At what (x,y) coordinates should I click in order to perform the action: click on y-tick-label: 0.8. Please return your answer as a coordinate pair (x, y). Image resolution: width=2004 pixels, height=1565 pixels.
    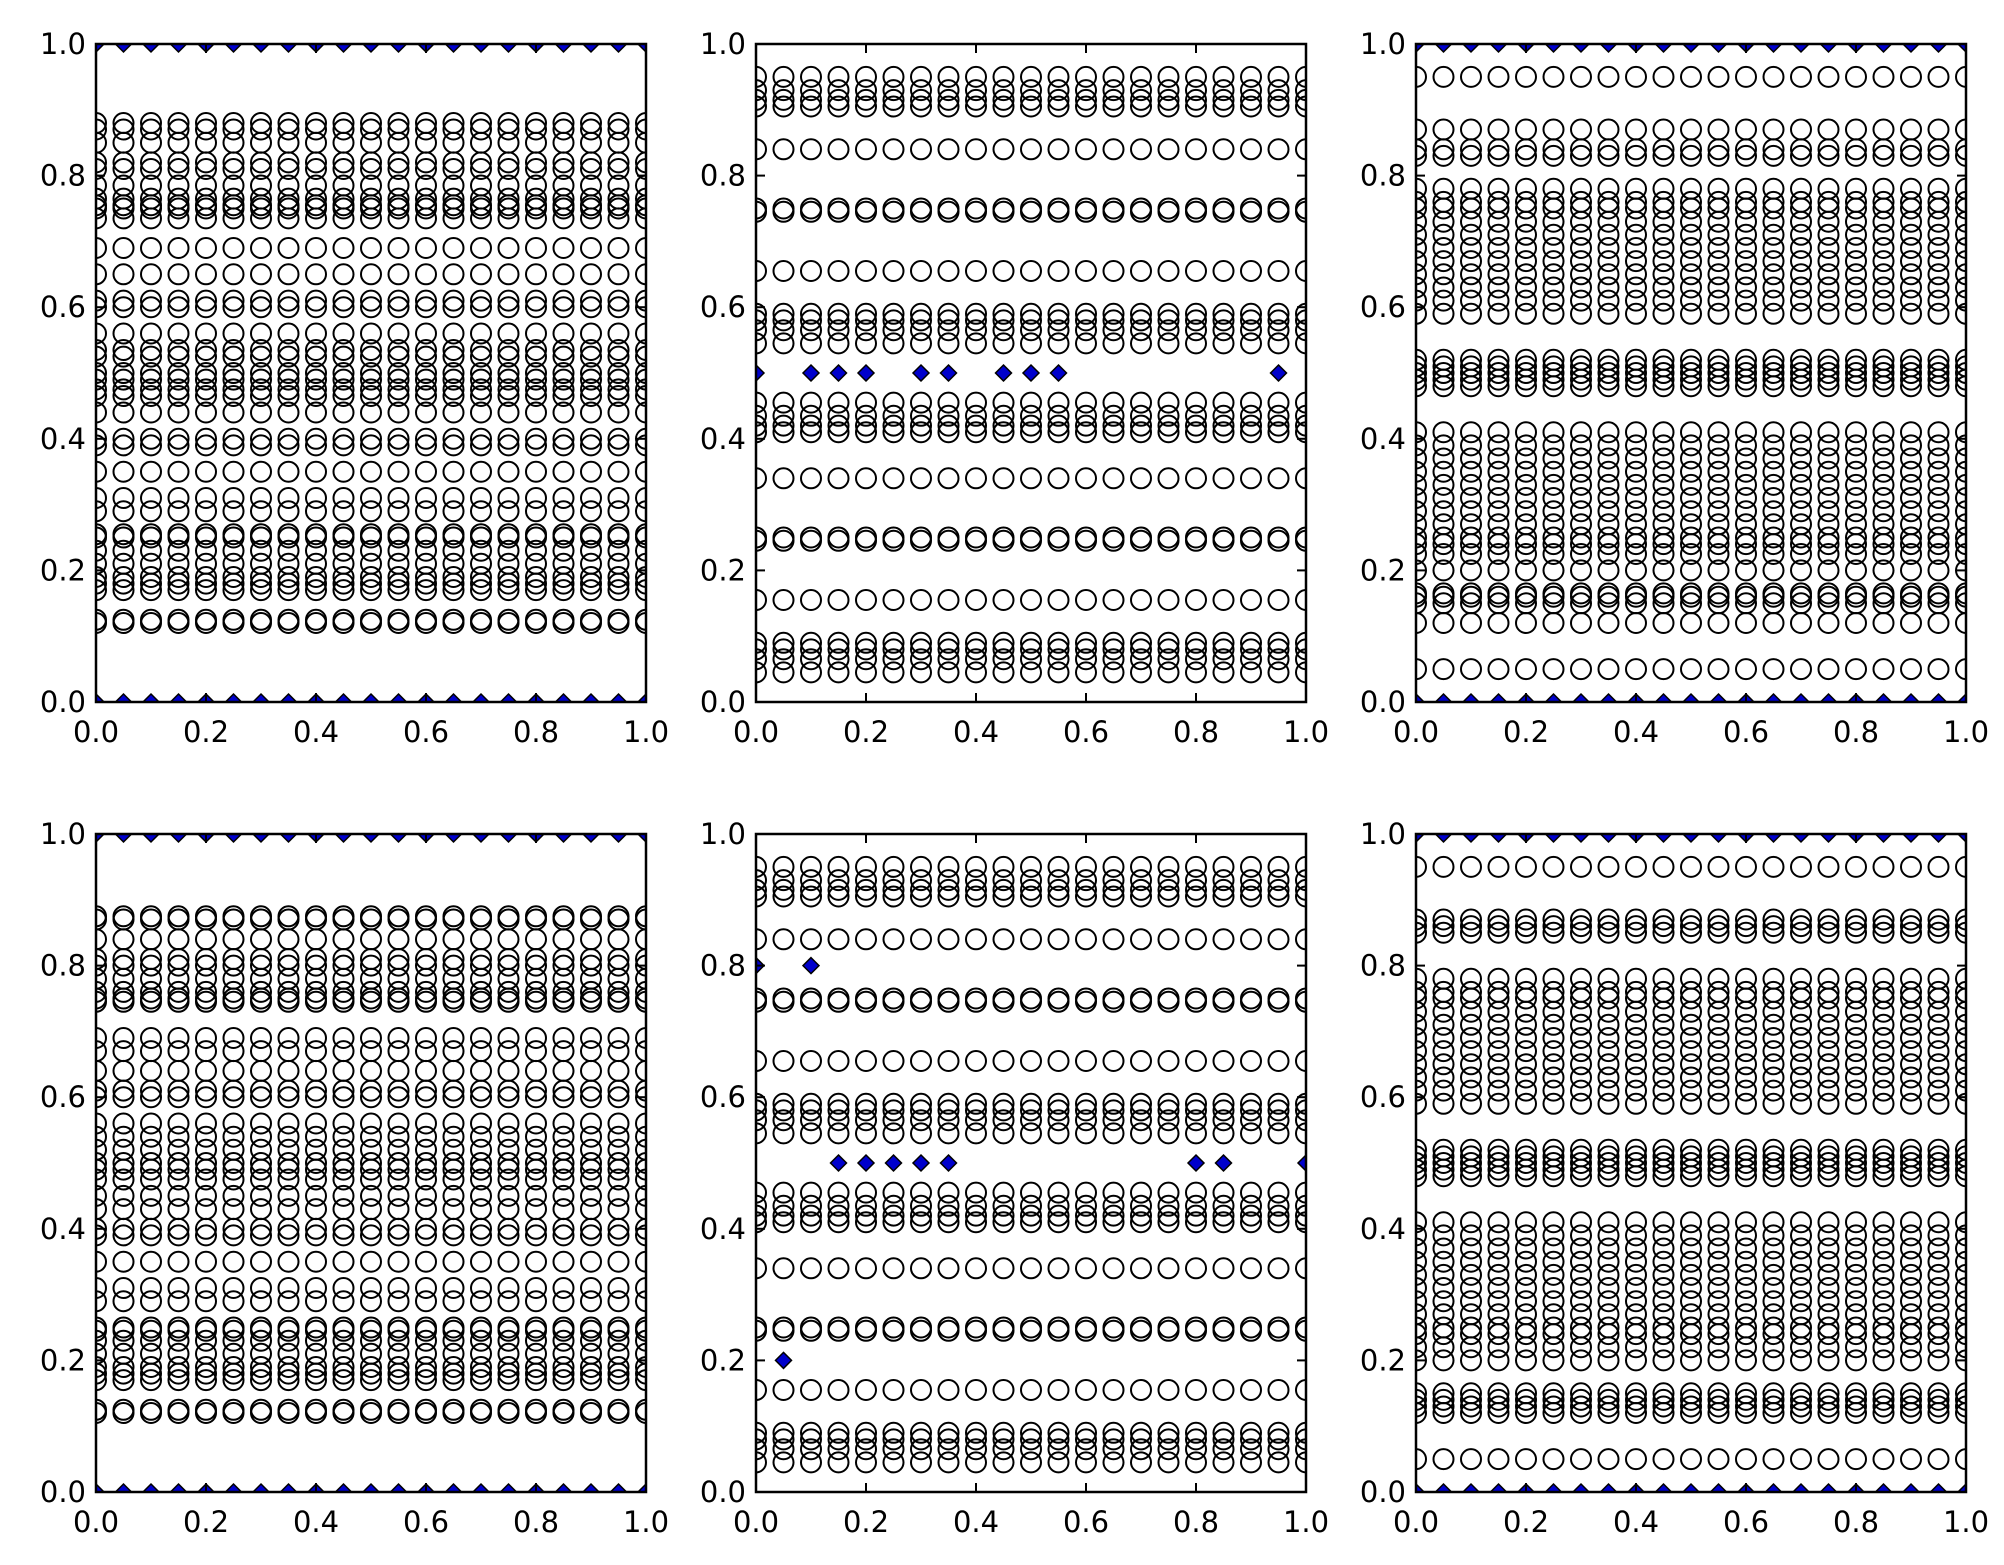
    Looking at the image, I should click on (63, 966).